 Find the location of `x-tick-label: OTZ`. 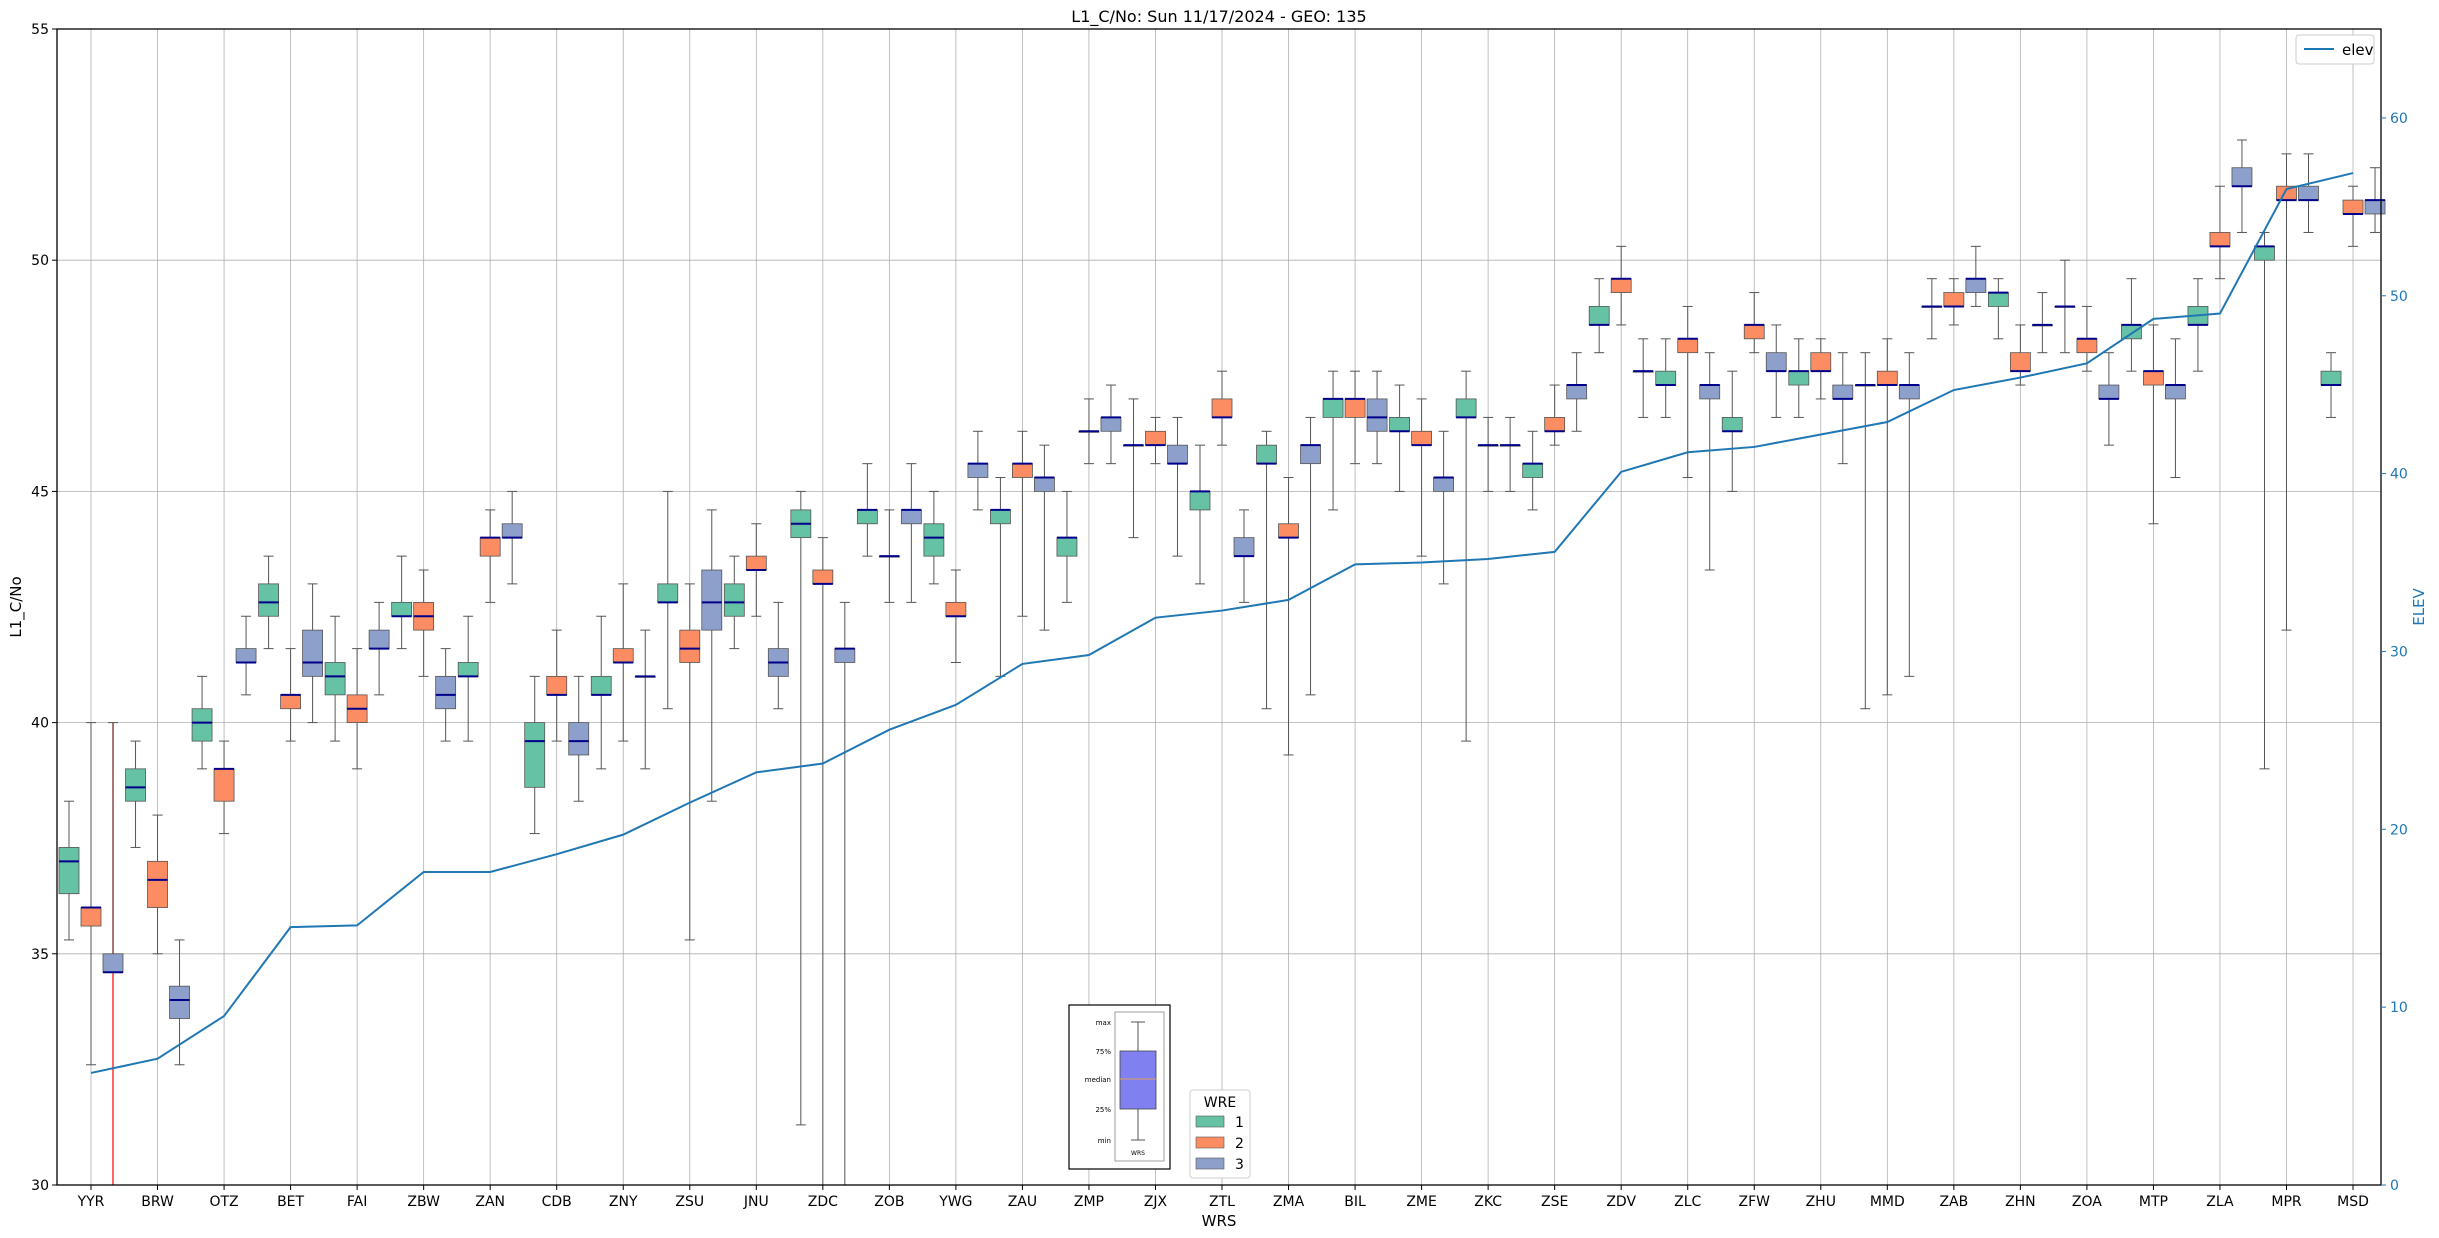

x-tick-label: OTZ is located at coordinates (223, 1202).